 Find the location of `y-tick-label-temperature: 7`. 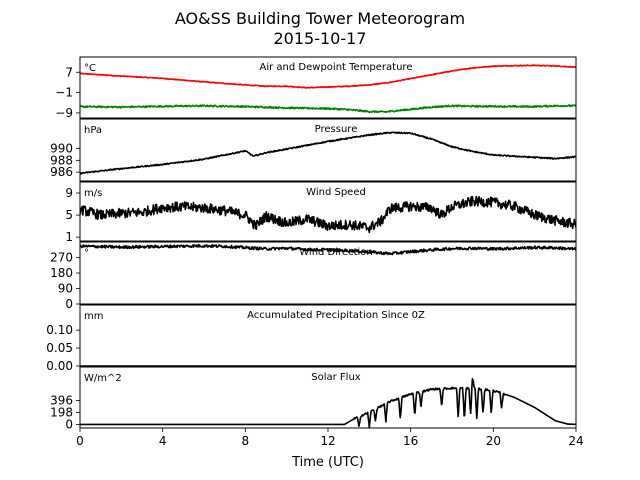

y-tick-label-temperature: 7 is located at coordinates (69, 72).